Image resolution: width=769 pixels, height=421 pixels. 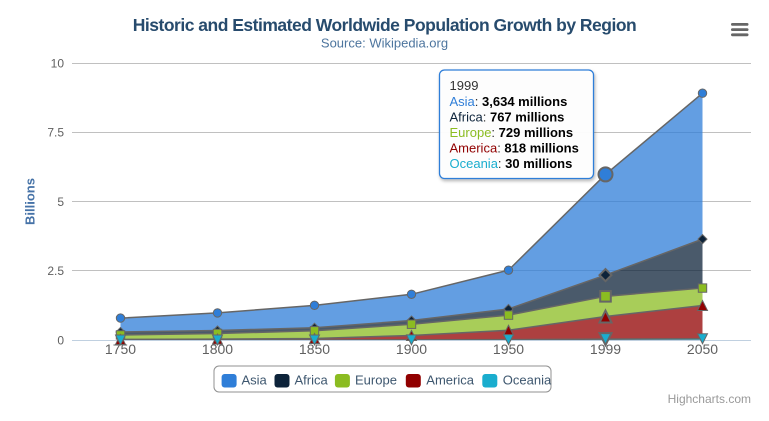 I want to click on svg-text: 5, so click(x=60, y=202).